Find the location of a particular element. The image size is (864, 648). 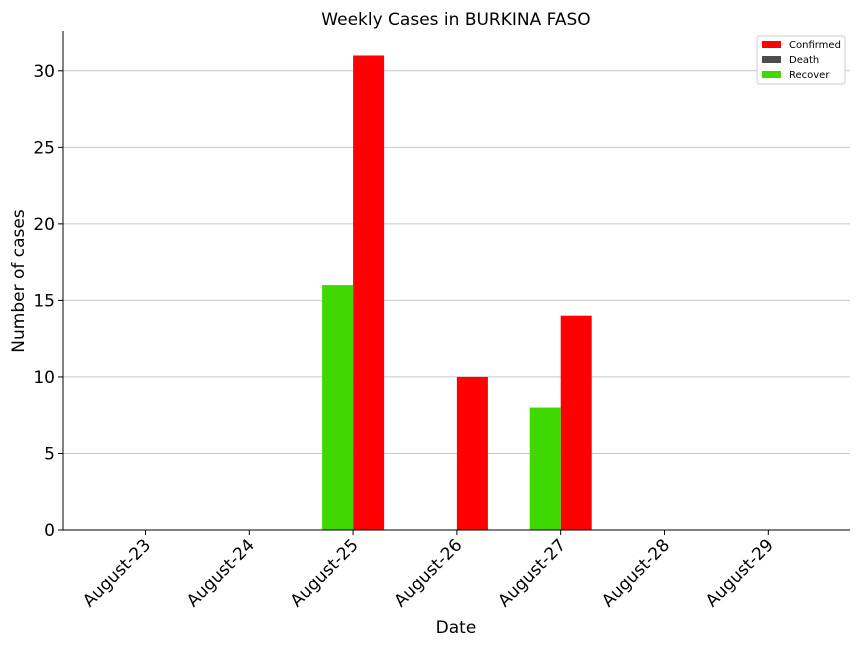

x-tick-label: August-27 is located at coordinates (532, 573).